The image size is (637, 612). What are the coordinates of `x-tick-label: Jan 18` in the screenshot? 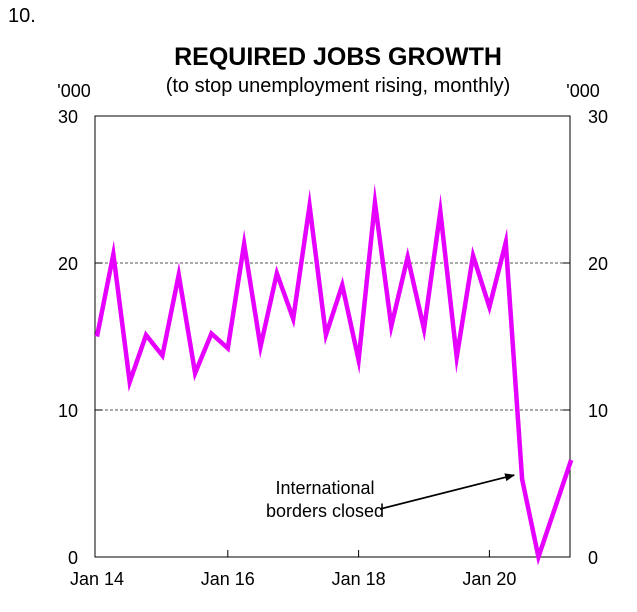 It's located at (359, 579).